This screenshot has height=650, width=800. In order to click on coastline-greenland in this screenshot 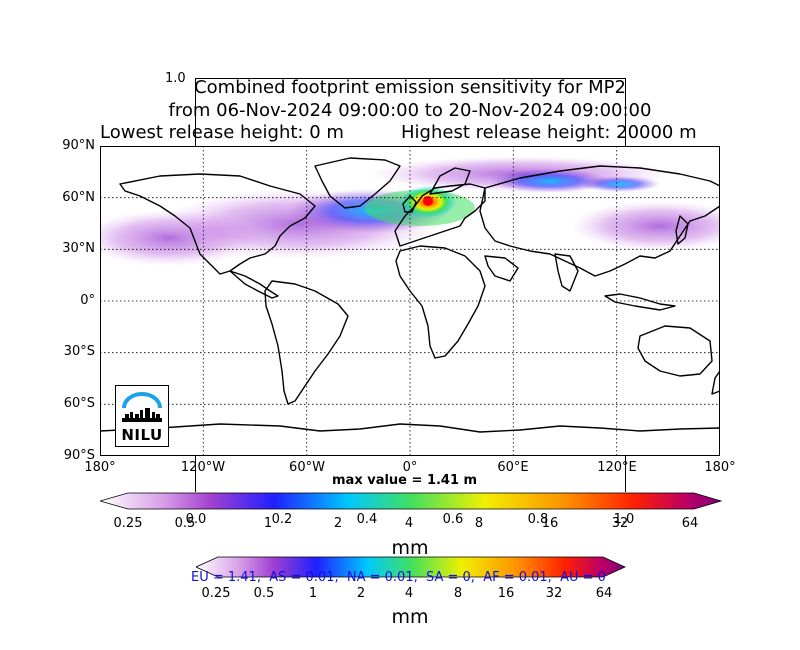, I will do `click(357, 183)`.